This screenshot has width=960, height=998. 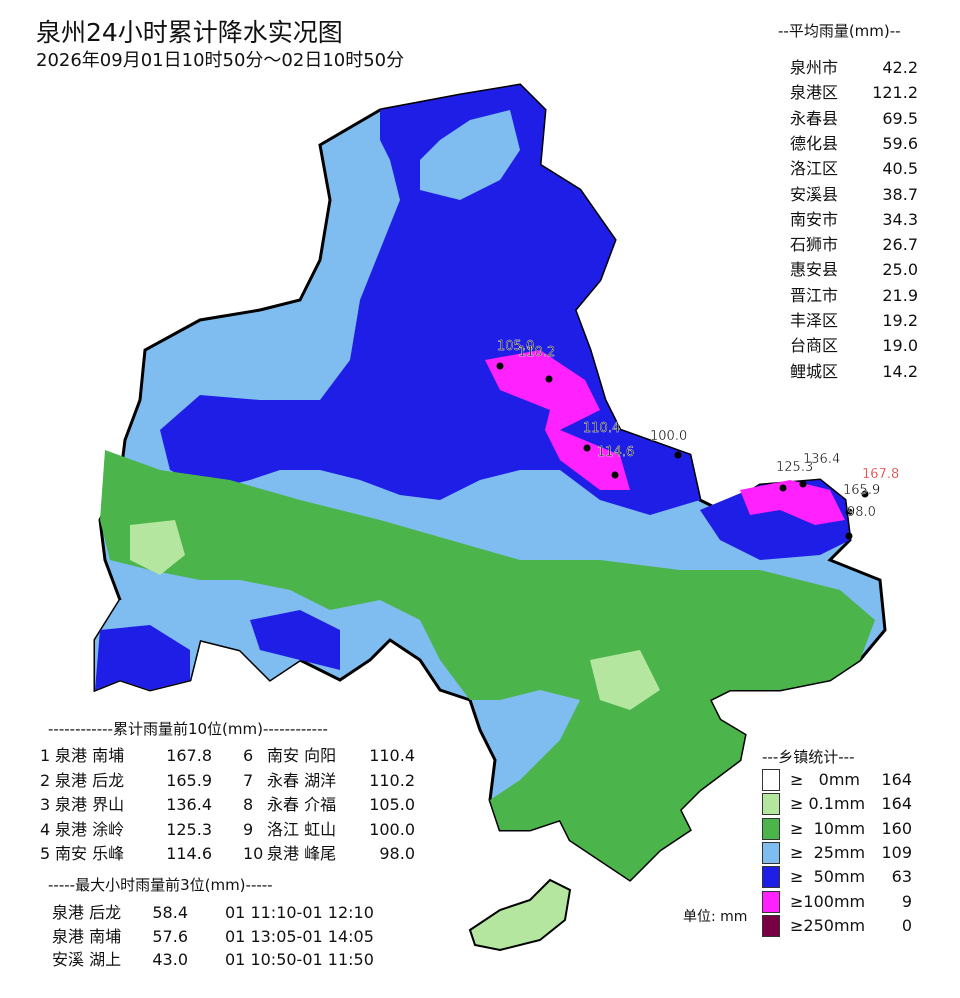 What do you see at coordinates (220, 60) in the screenshot?
I see `subtitle: 2026年09月01日10时50分～02日10时50分` at bounding box center [220, 60].